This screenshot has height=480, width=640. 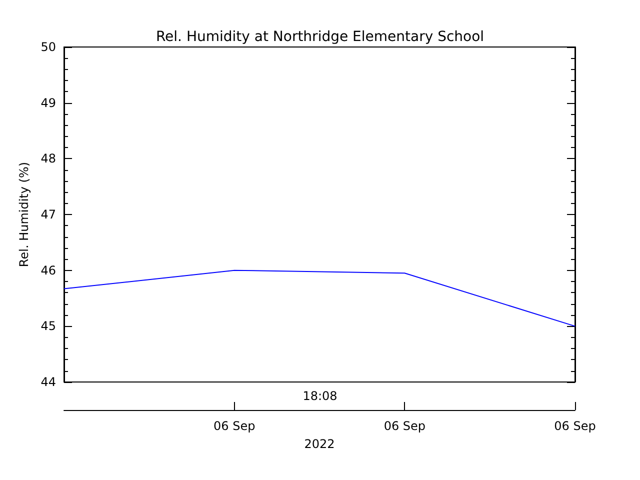 I want to click on line-series, so click(x=320, y=298).